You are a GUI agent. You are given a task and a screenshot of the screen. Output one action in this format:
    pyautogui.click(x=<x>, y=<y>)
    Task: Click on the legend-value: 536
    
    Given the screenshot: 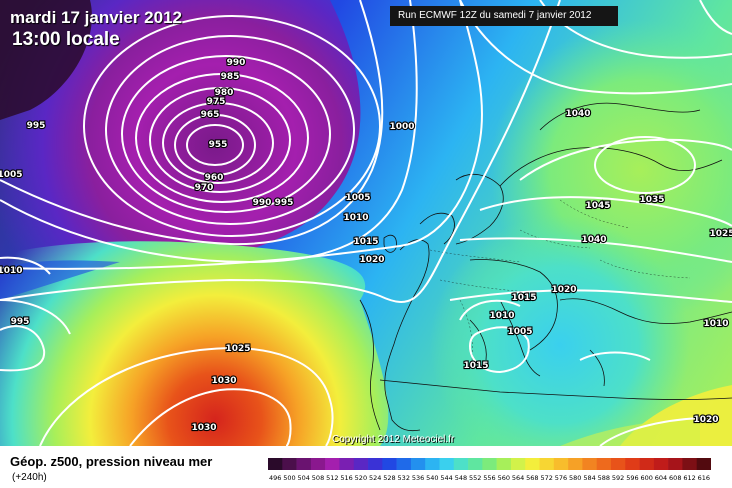 What is the action you would take?
    pyautogui.click(x=418, y=478)
    